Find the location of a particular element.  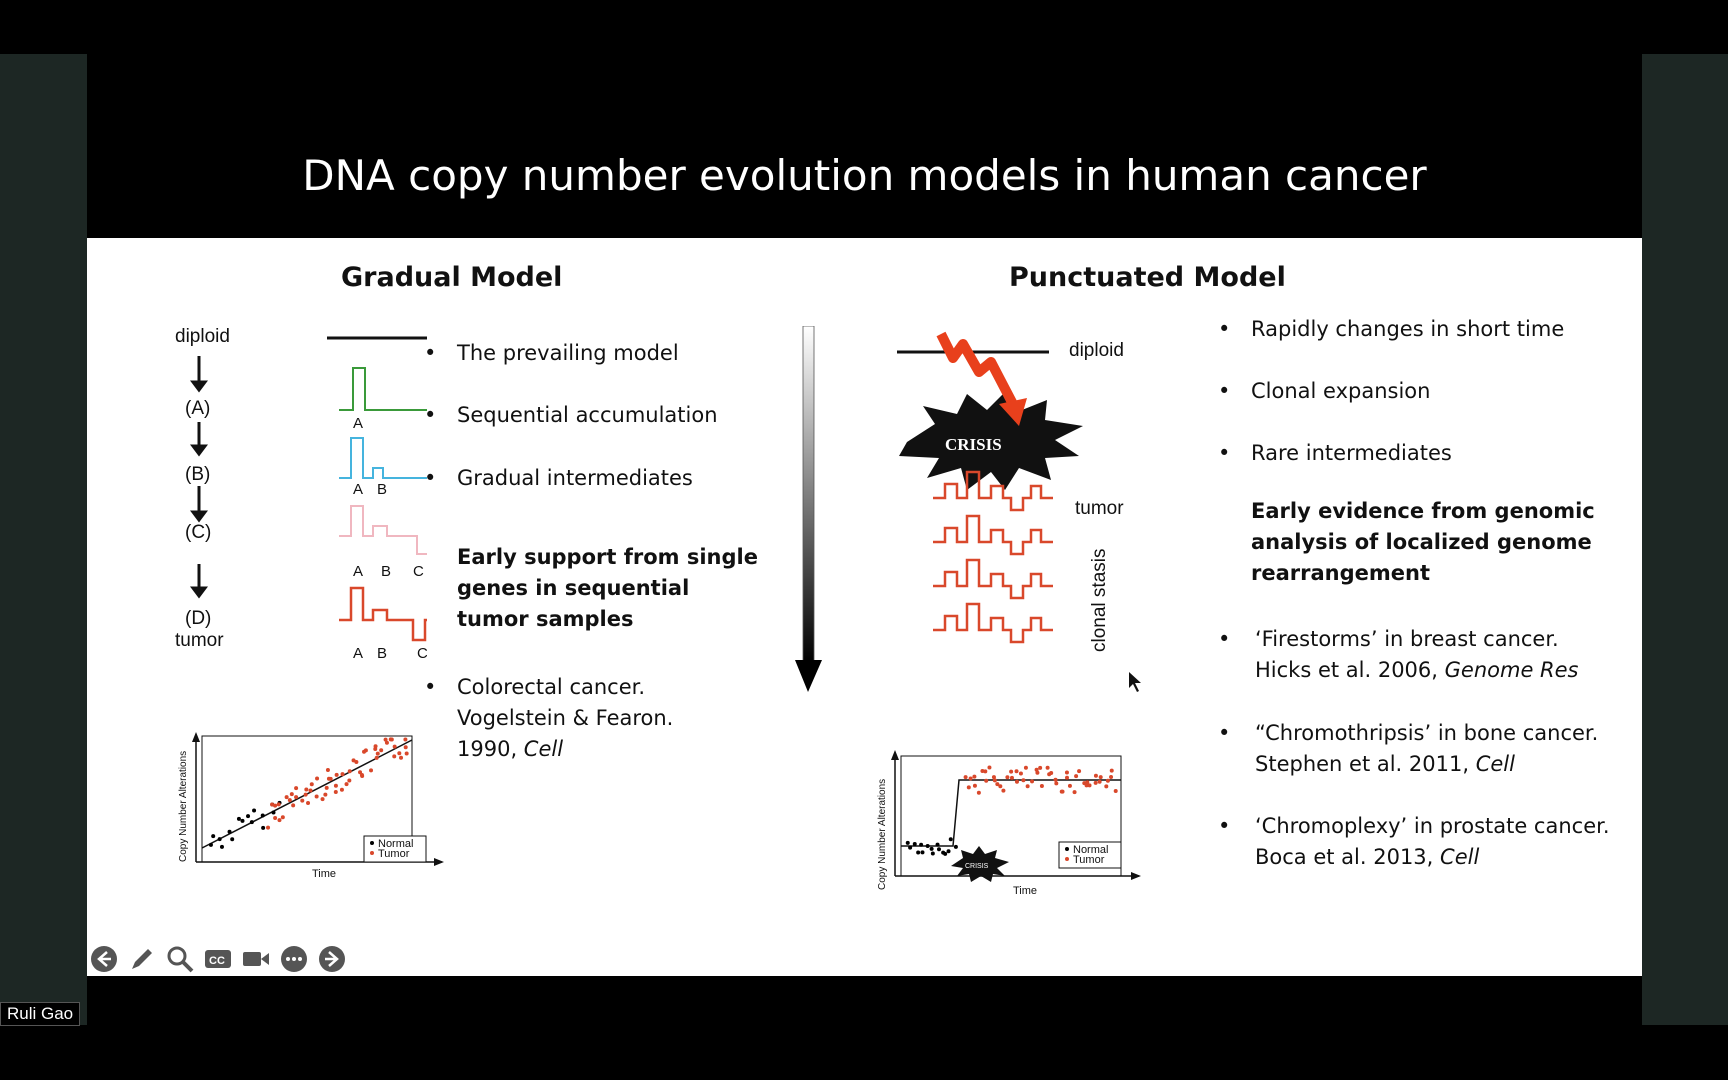

gradual-ref-line3: 1990, Cell is located at coordinates (510, 749).